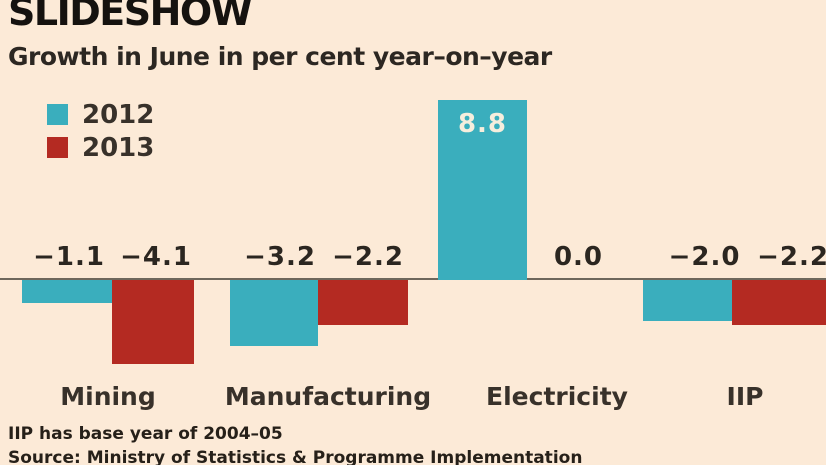  What do you see at coordinates (557, 396) in the screenshot?
I see `category-label-electricity: Electricity` at bounding box center [557, 396].